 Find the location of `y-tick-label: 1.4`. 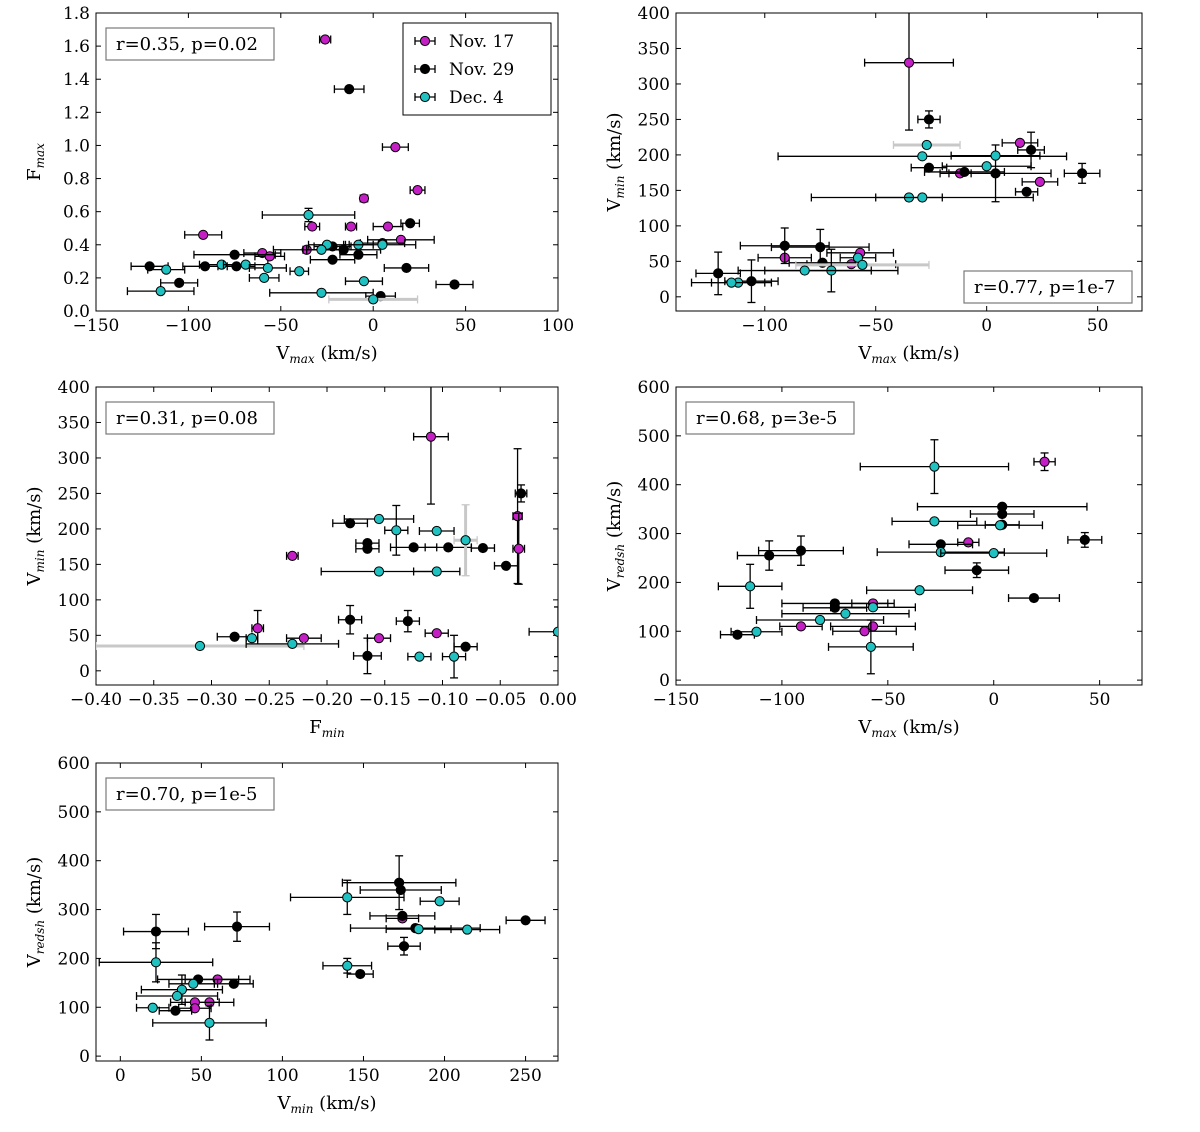

y-tick-label: 1.4 is located at coordinates (76, 80).